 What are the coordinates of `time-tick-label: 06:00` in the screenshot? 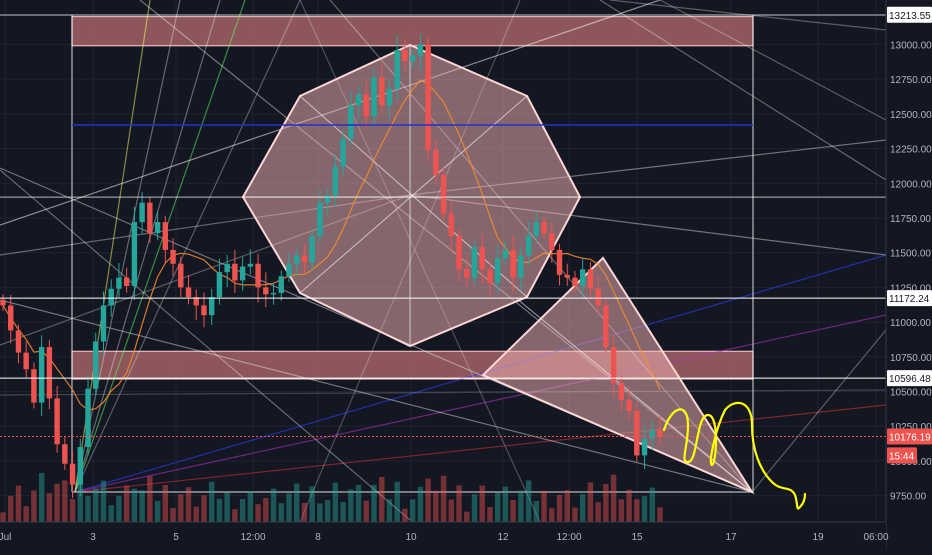 It's located at (875, 537).